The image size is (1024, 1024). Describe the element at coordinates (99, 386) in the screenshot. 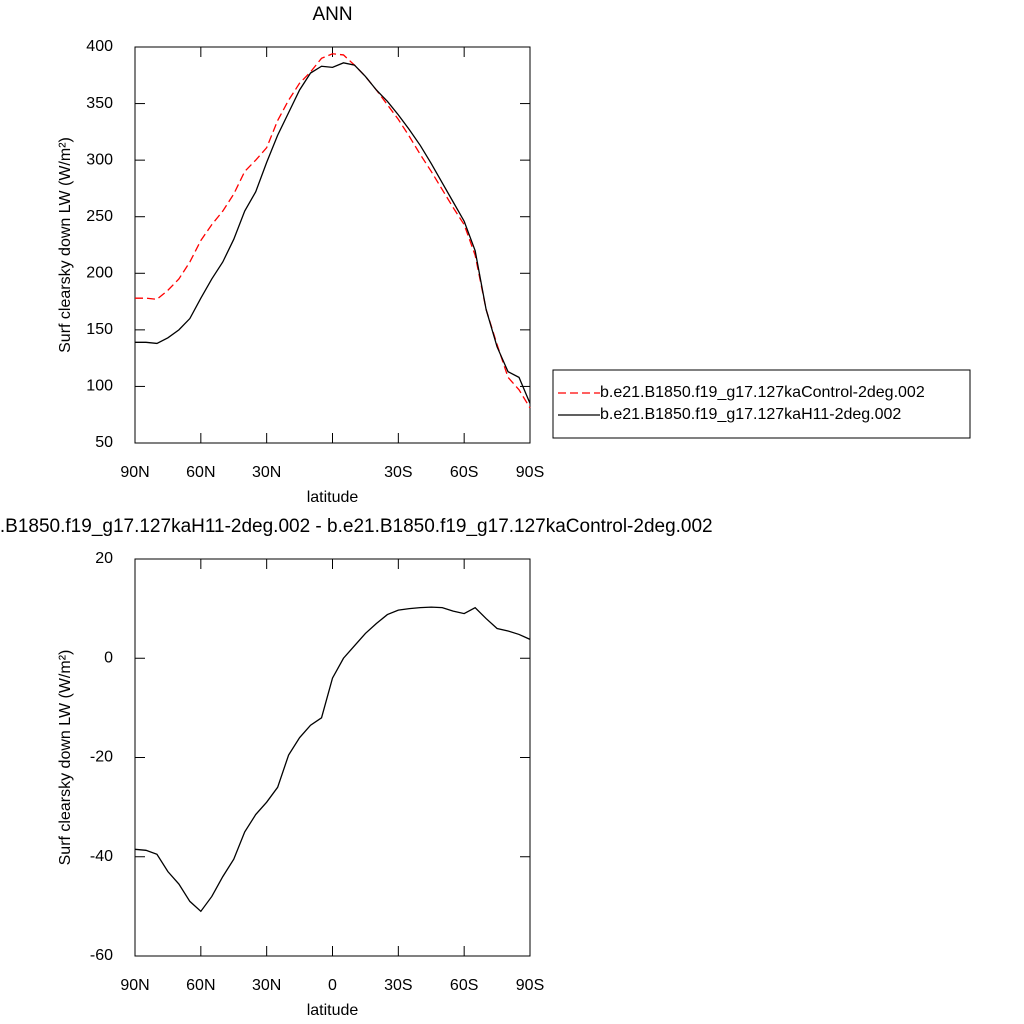

I see `y-tick-label: 100` at that location.